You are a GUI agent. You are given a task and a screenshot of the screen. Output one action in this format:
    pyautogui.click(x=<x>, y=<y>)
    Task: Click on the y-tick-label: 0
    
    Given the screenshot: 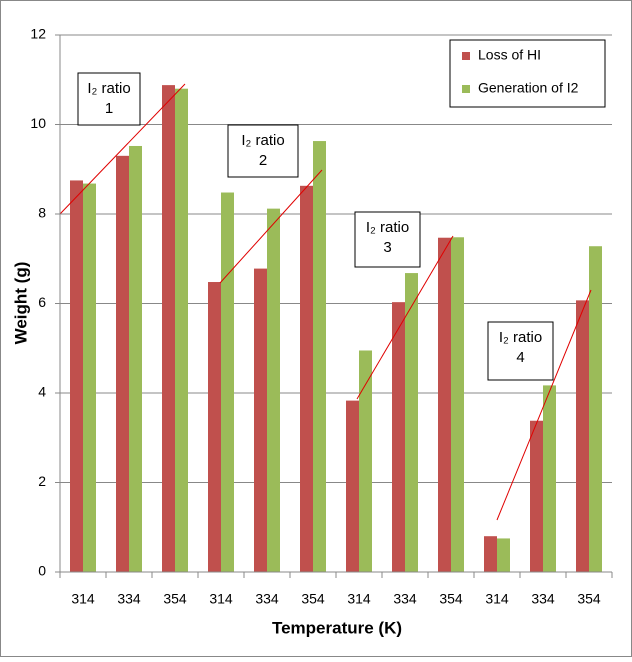 What is the action you would take?
    pyautogui.click(x=42, y=571)
    